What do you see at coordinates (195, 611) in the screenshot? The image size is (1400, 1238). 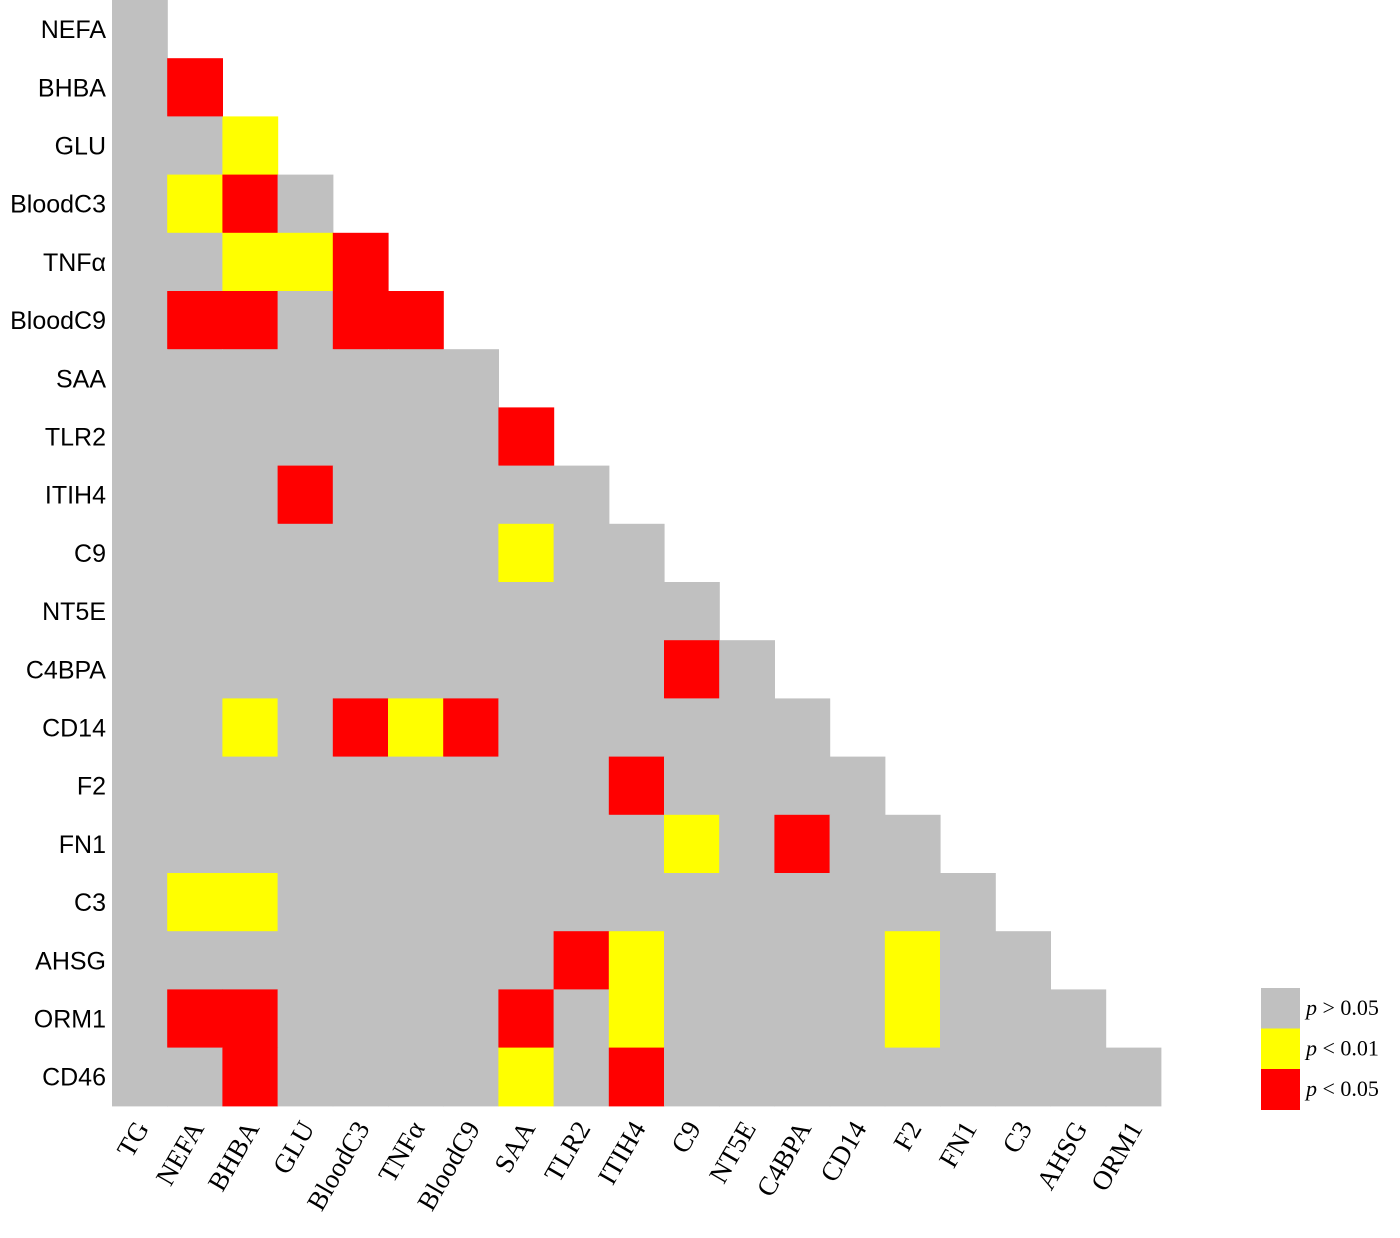 I see `cell-nt5e-nefa` at bounding box center [195, 611].